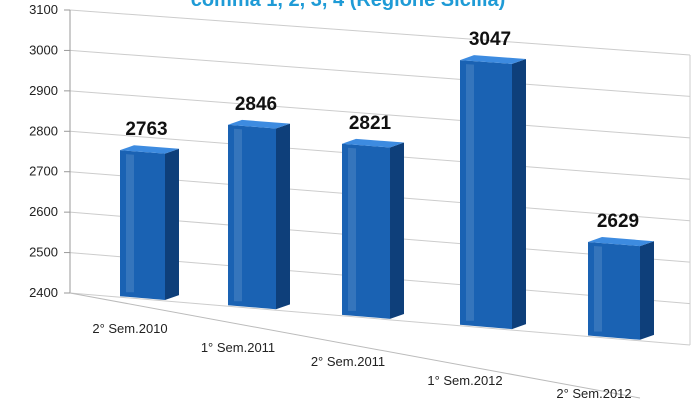 The image size is (697, 401). What do you see at coordinates (348, 361) in the screenshot?
I see `x-category-label: 2° Sem.2011` at bounding box center [348, 361].